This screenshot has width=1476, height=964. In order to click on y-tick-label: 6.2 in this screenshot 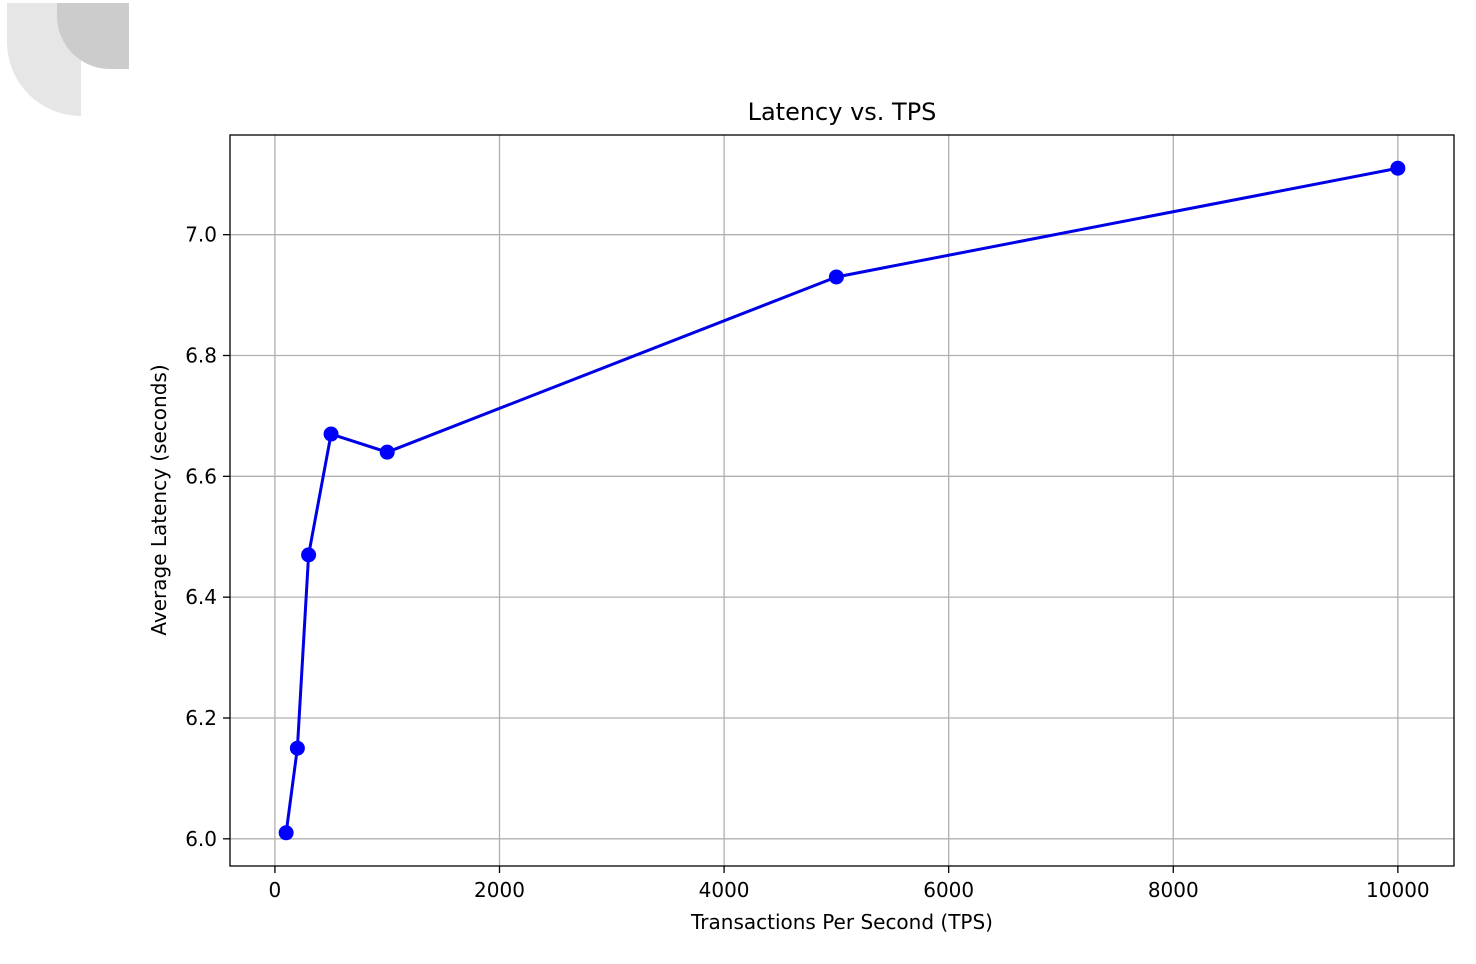, I will do `click(201, 718)`.